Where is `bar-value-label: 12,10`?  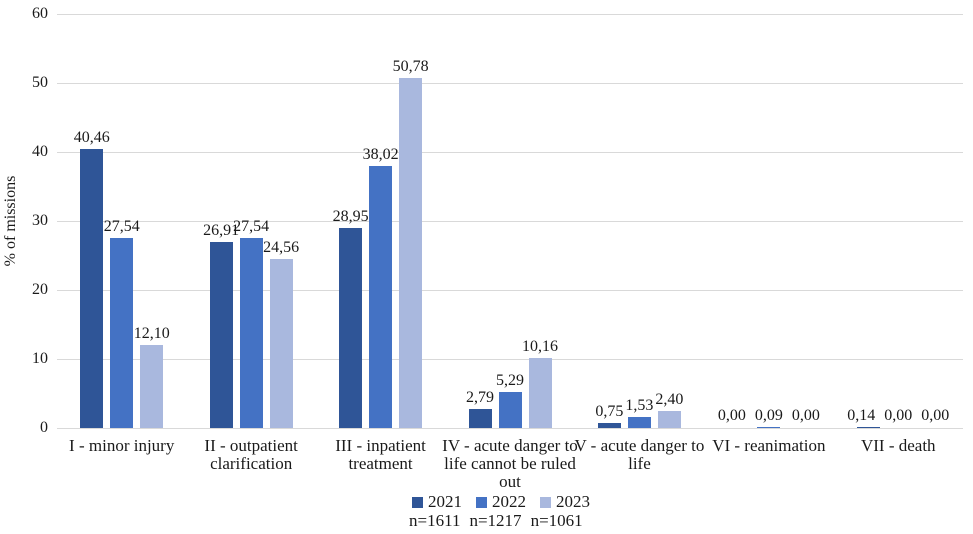 bar-value-label: 12,10 is located at coordinates (151, 333).